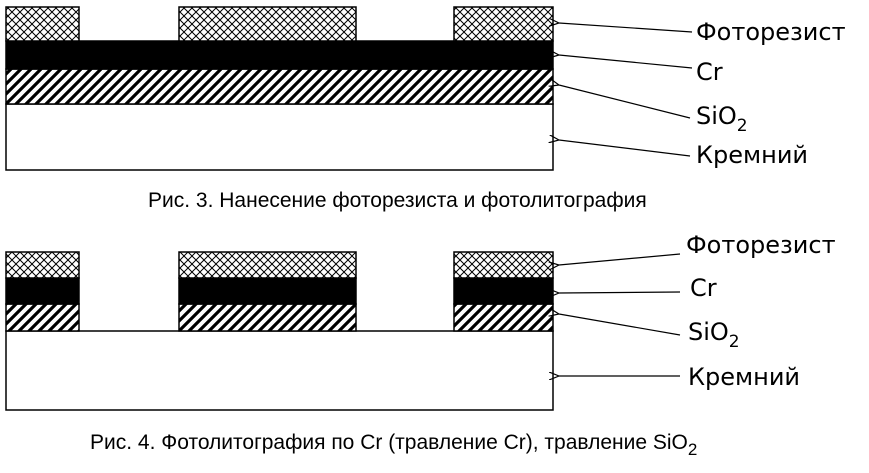 The width and height of the screenshot is (869, 473). I want to click on figure-4-leaders, so click(620, 314).